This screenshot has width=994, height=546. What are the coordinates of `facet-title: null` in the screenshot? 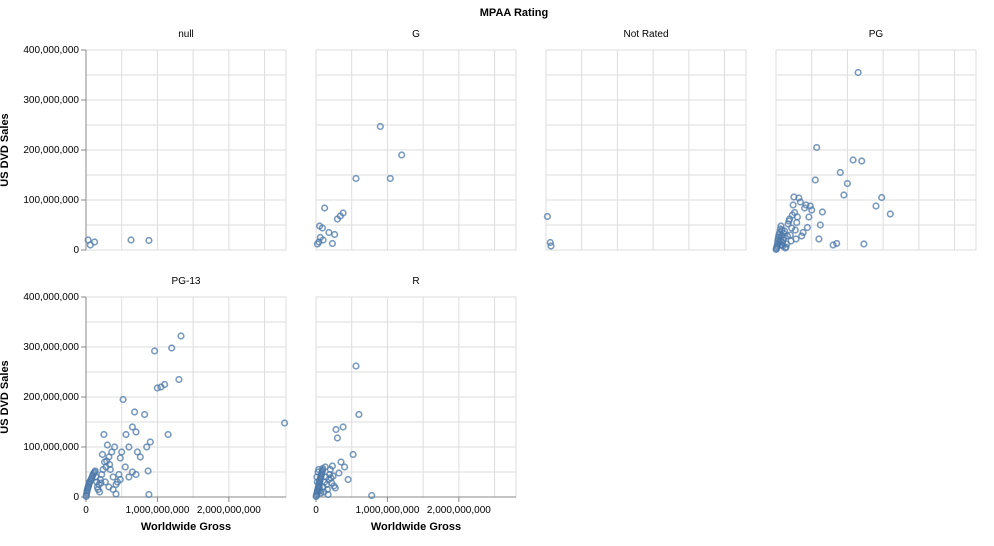 It's located at (186, 34).